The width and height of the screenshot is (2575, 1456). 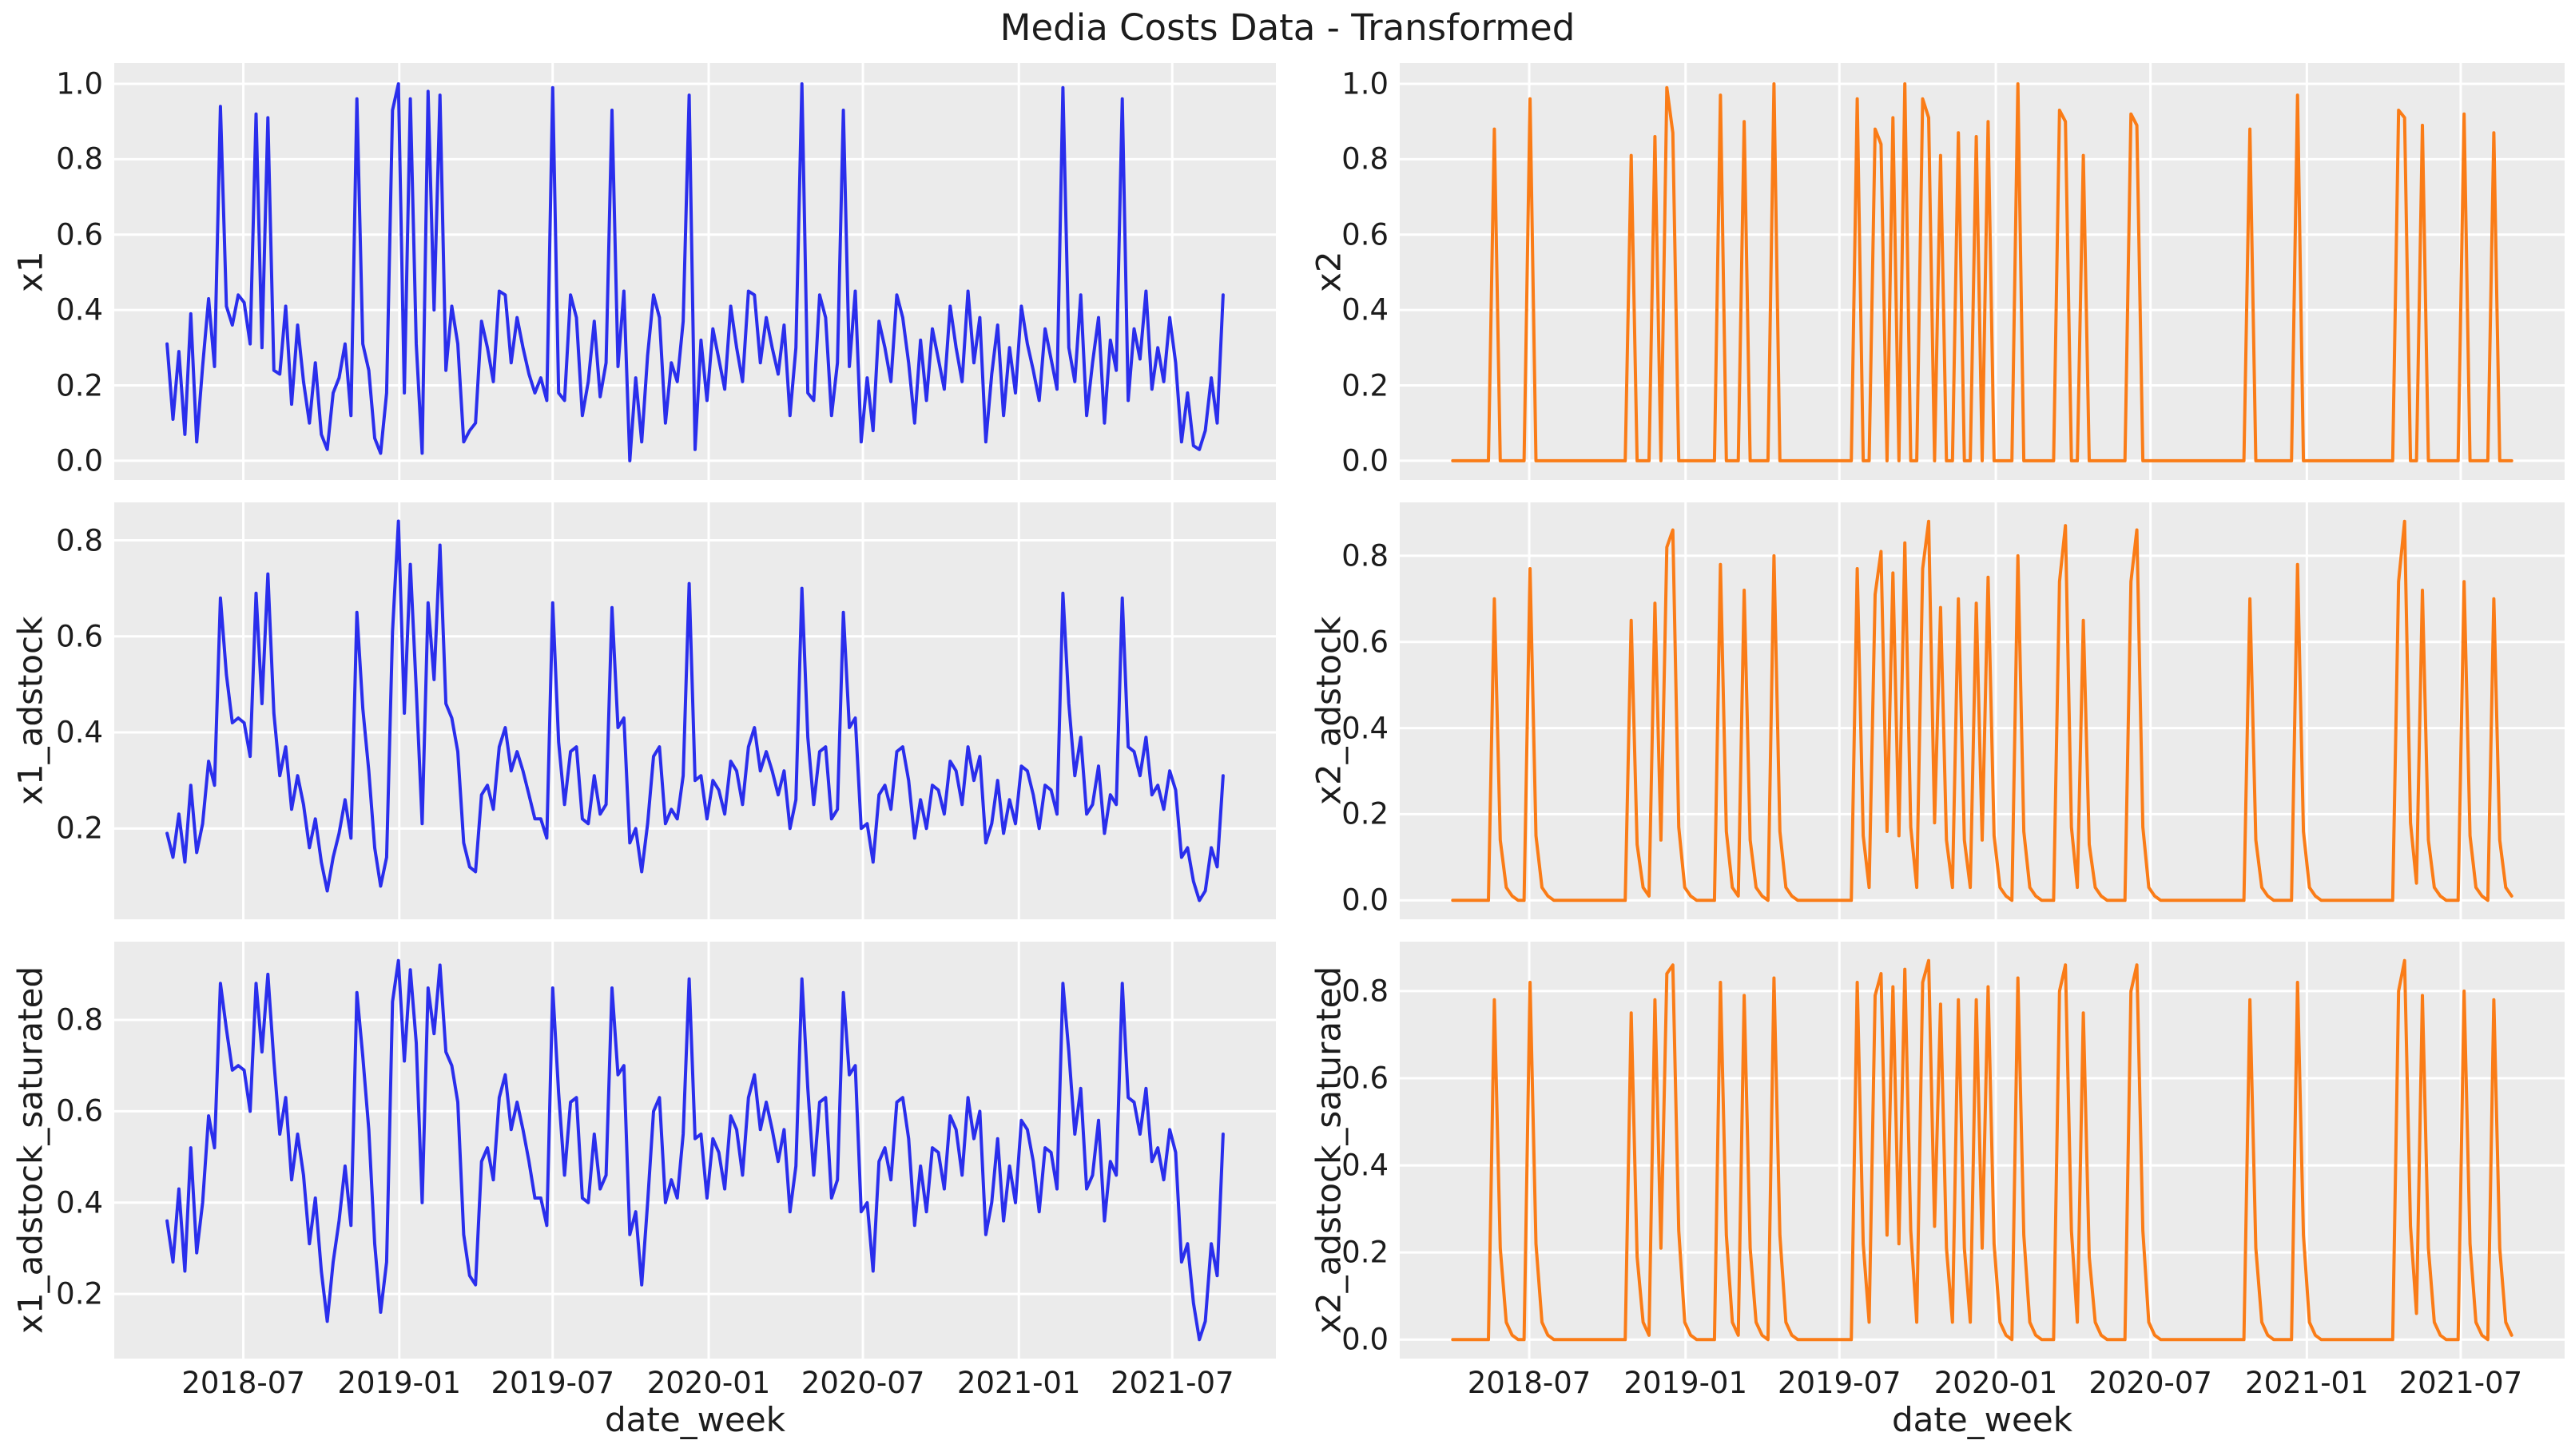 I want to click on y-axis-label-x1-adstock: x1_adstock, so click(x=30, y=711).